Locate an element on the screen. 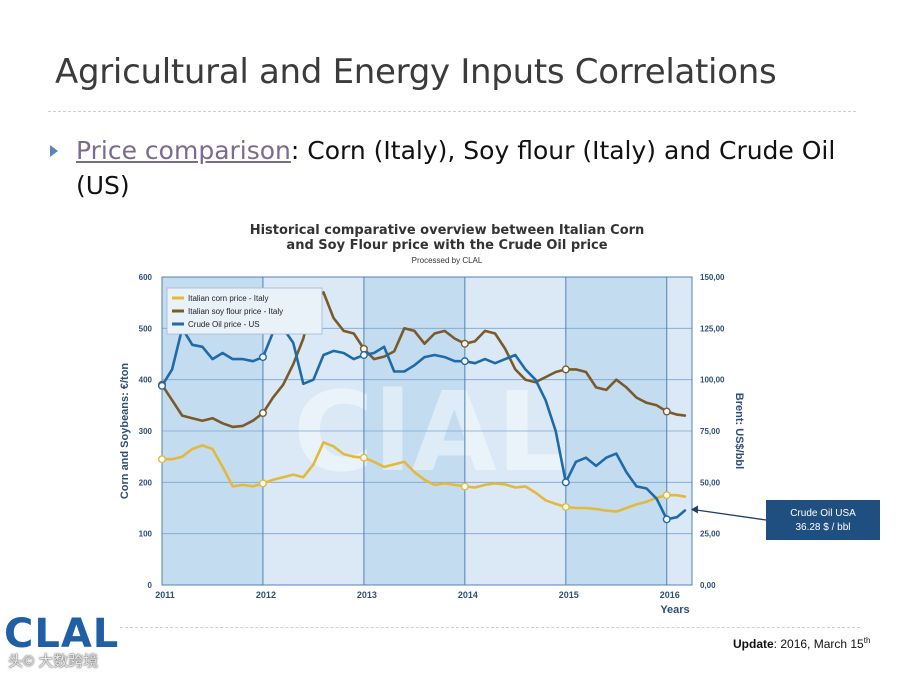 The height and width of the screenshot is (675, 900). y-tick-label: 200 is located at coordinates (146, 482).